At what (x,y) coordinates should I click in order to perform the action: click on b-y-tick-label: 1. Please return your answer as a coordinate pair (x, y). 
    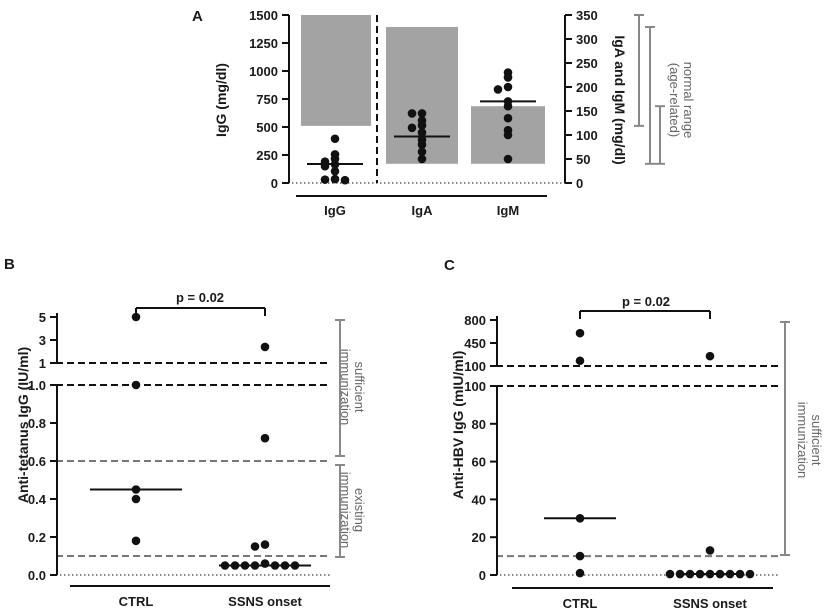
    Looking at the image, I should click on (42, 363).